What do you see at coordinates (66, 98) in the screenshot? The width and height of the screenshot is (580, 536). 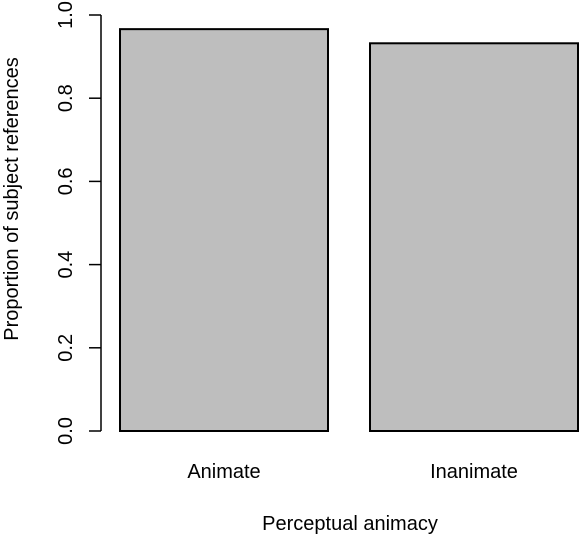 I see `y-tick-label: 0.8` at bounding box center [66, 98].